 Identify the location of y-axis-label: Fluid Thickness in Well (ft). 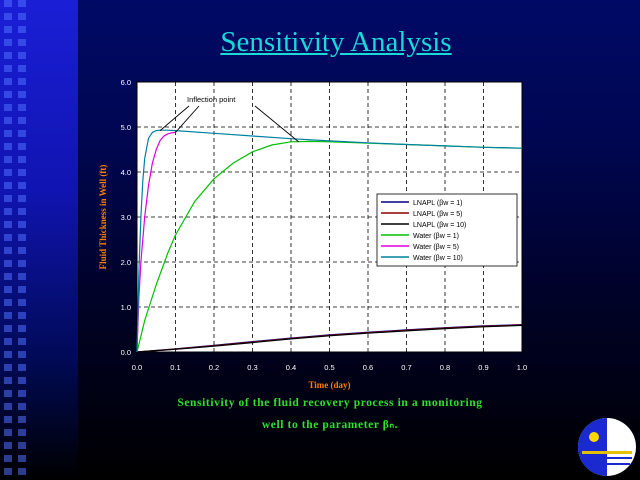
(103, 217).